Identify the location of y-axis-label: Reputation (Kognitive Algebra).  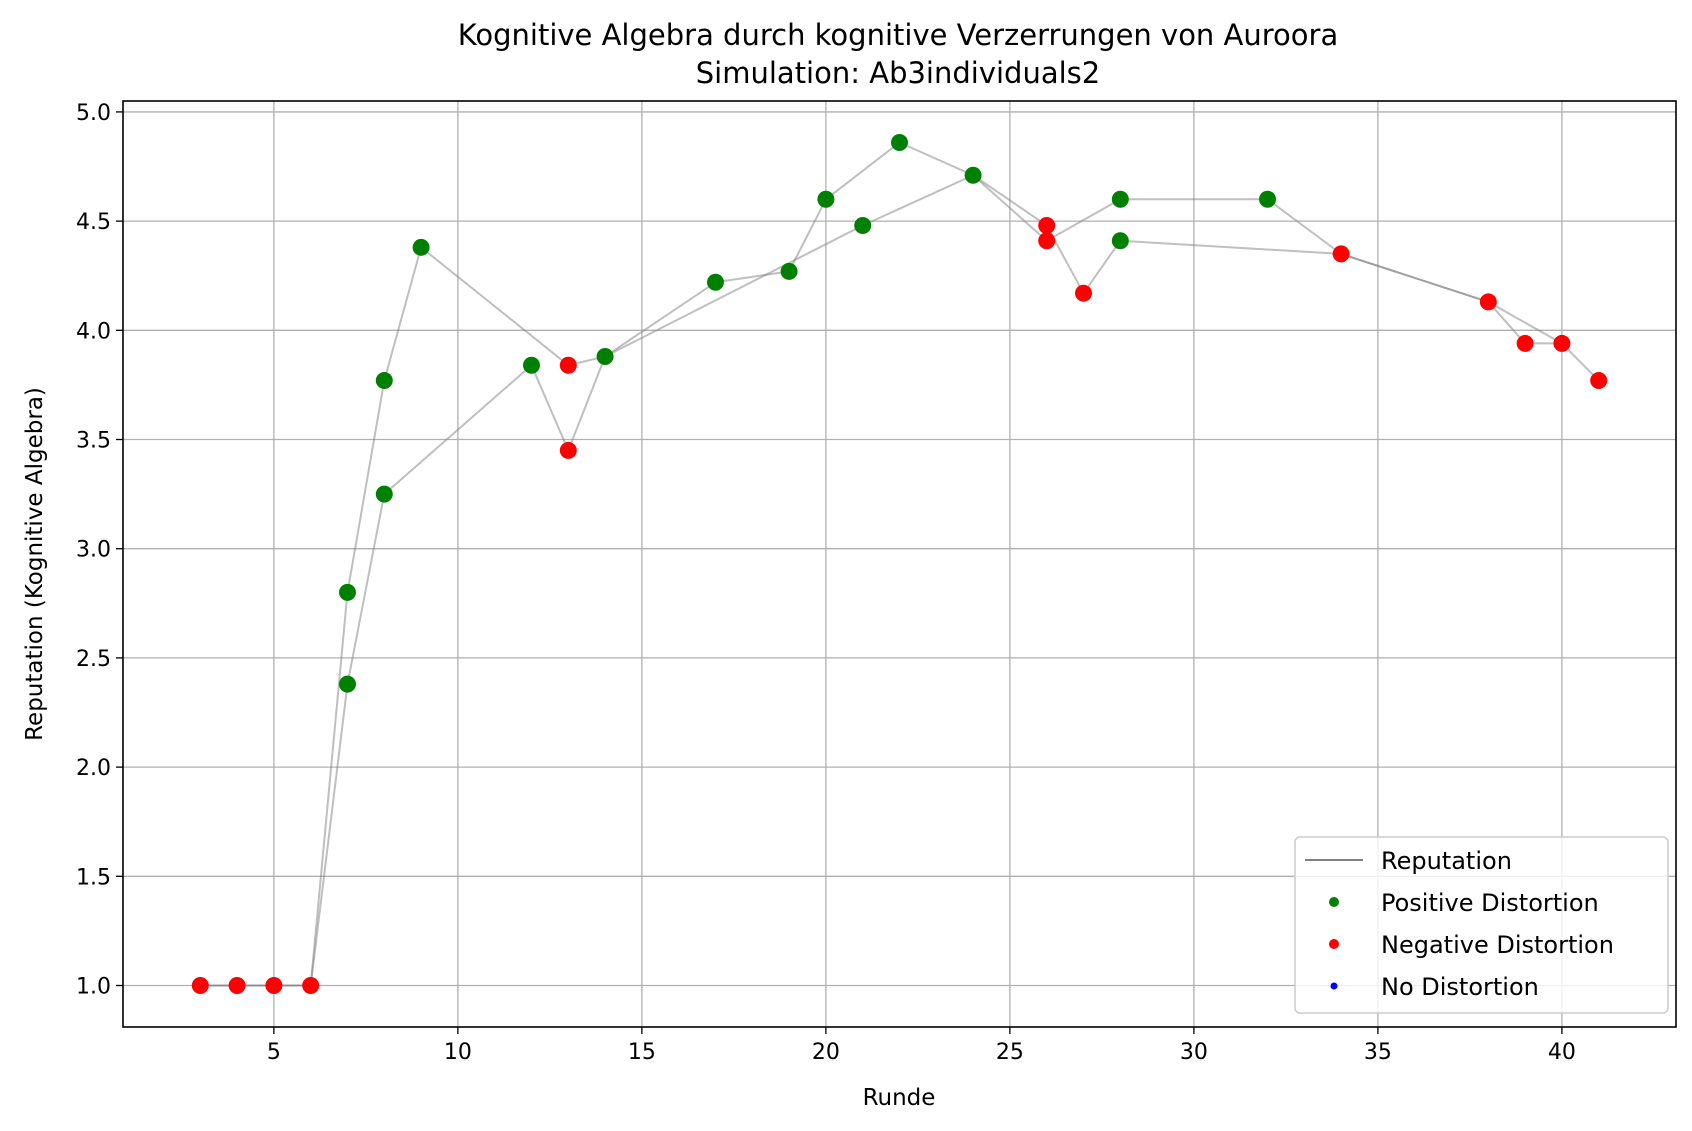
(35, 564).